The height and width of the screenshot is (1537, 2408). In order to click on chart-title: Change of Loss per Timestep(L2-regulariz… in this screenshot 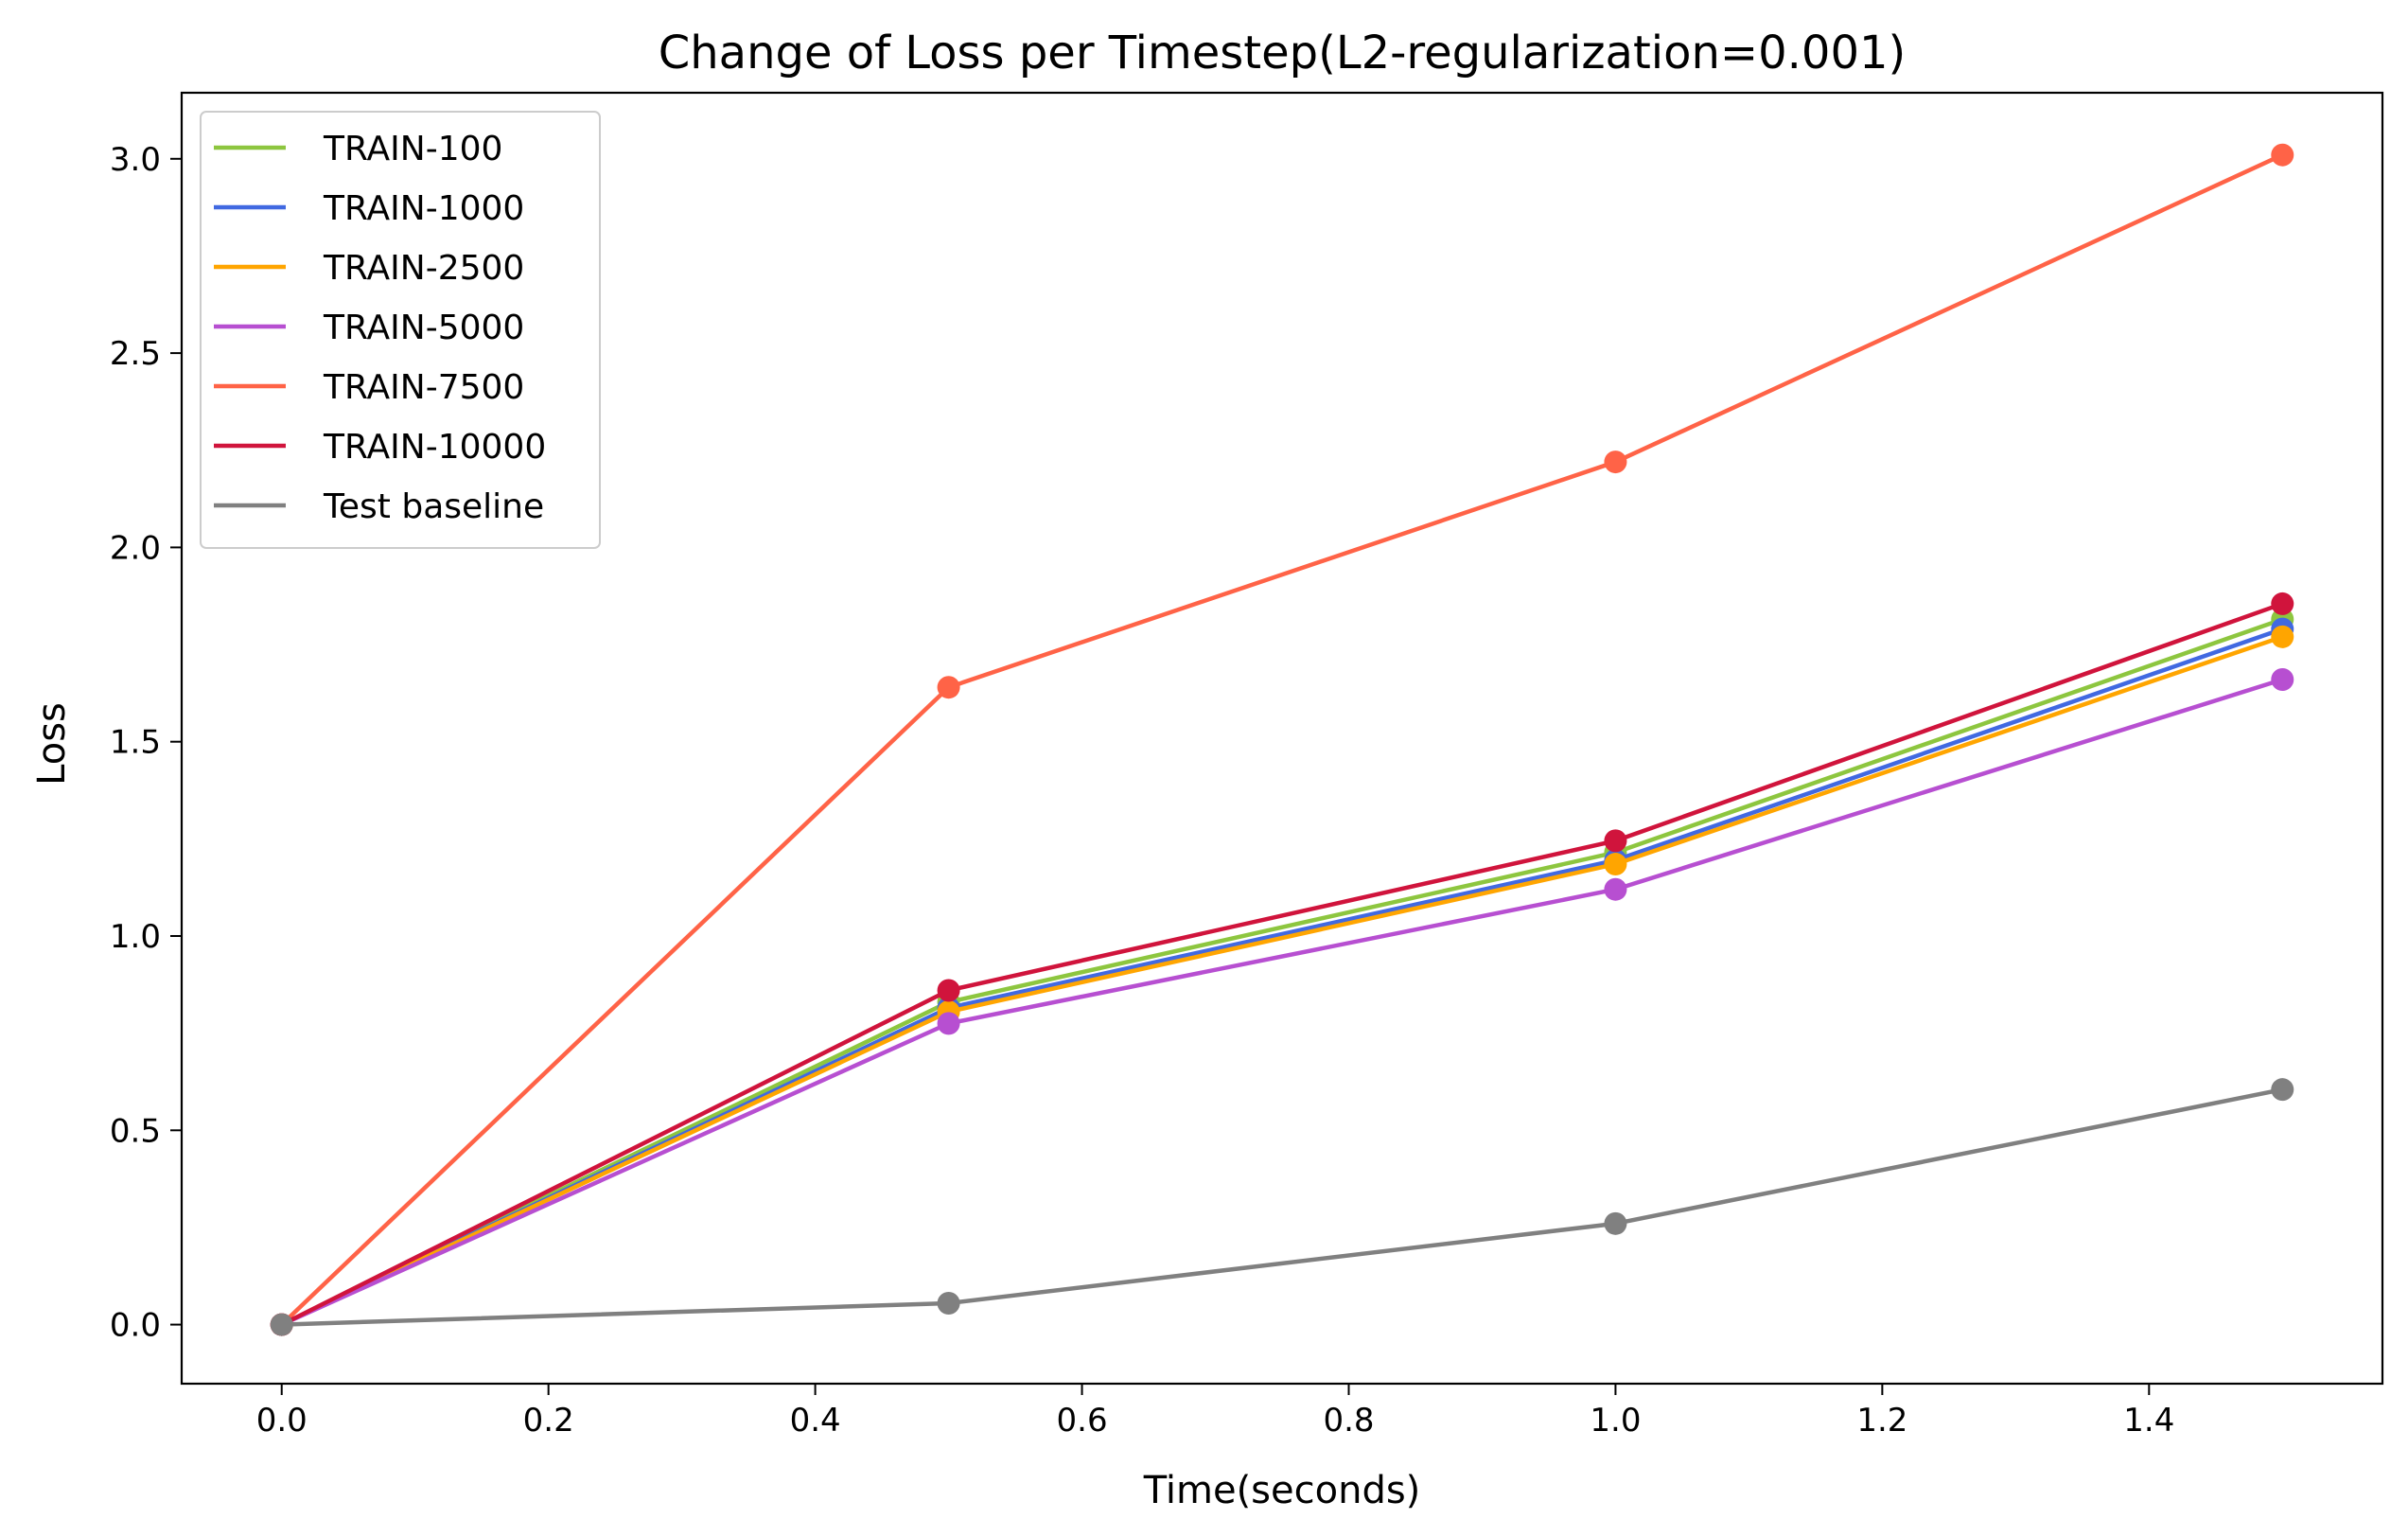, I will do `click(1283, 53)`.